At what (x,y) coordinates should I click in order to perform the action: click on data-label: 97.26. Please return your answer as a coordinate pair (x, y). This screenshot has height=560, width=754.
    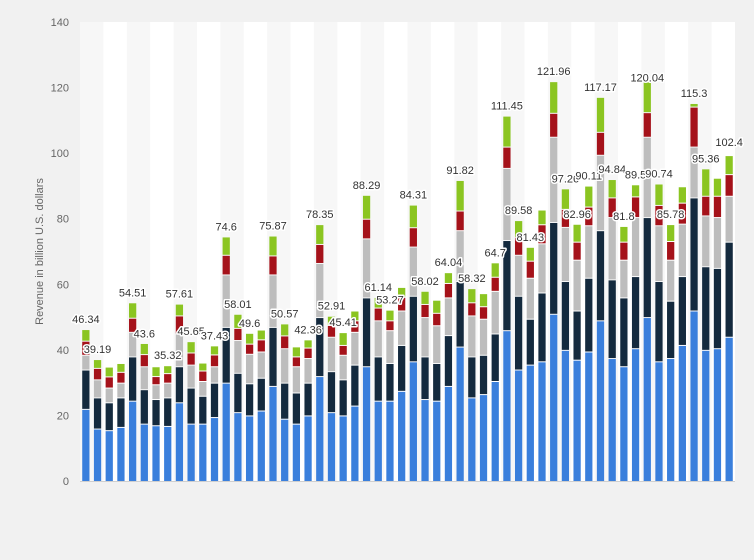
    Looking at the image, I should click on (566, 179).